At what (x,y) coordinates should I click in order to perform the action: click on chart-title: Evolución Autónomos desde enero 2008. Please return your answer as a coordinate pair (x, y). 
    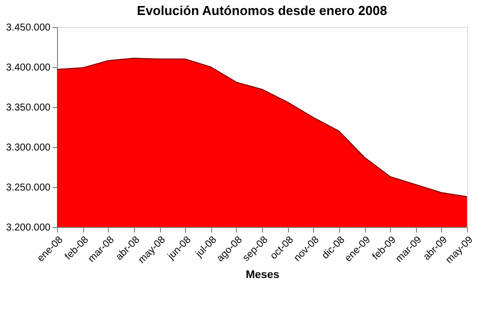
    Looking at the image, I should click on (262, 10).